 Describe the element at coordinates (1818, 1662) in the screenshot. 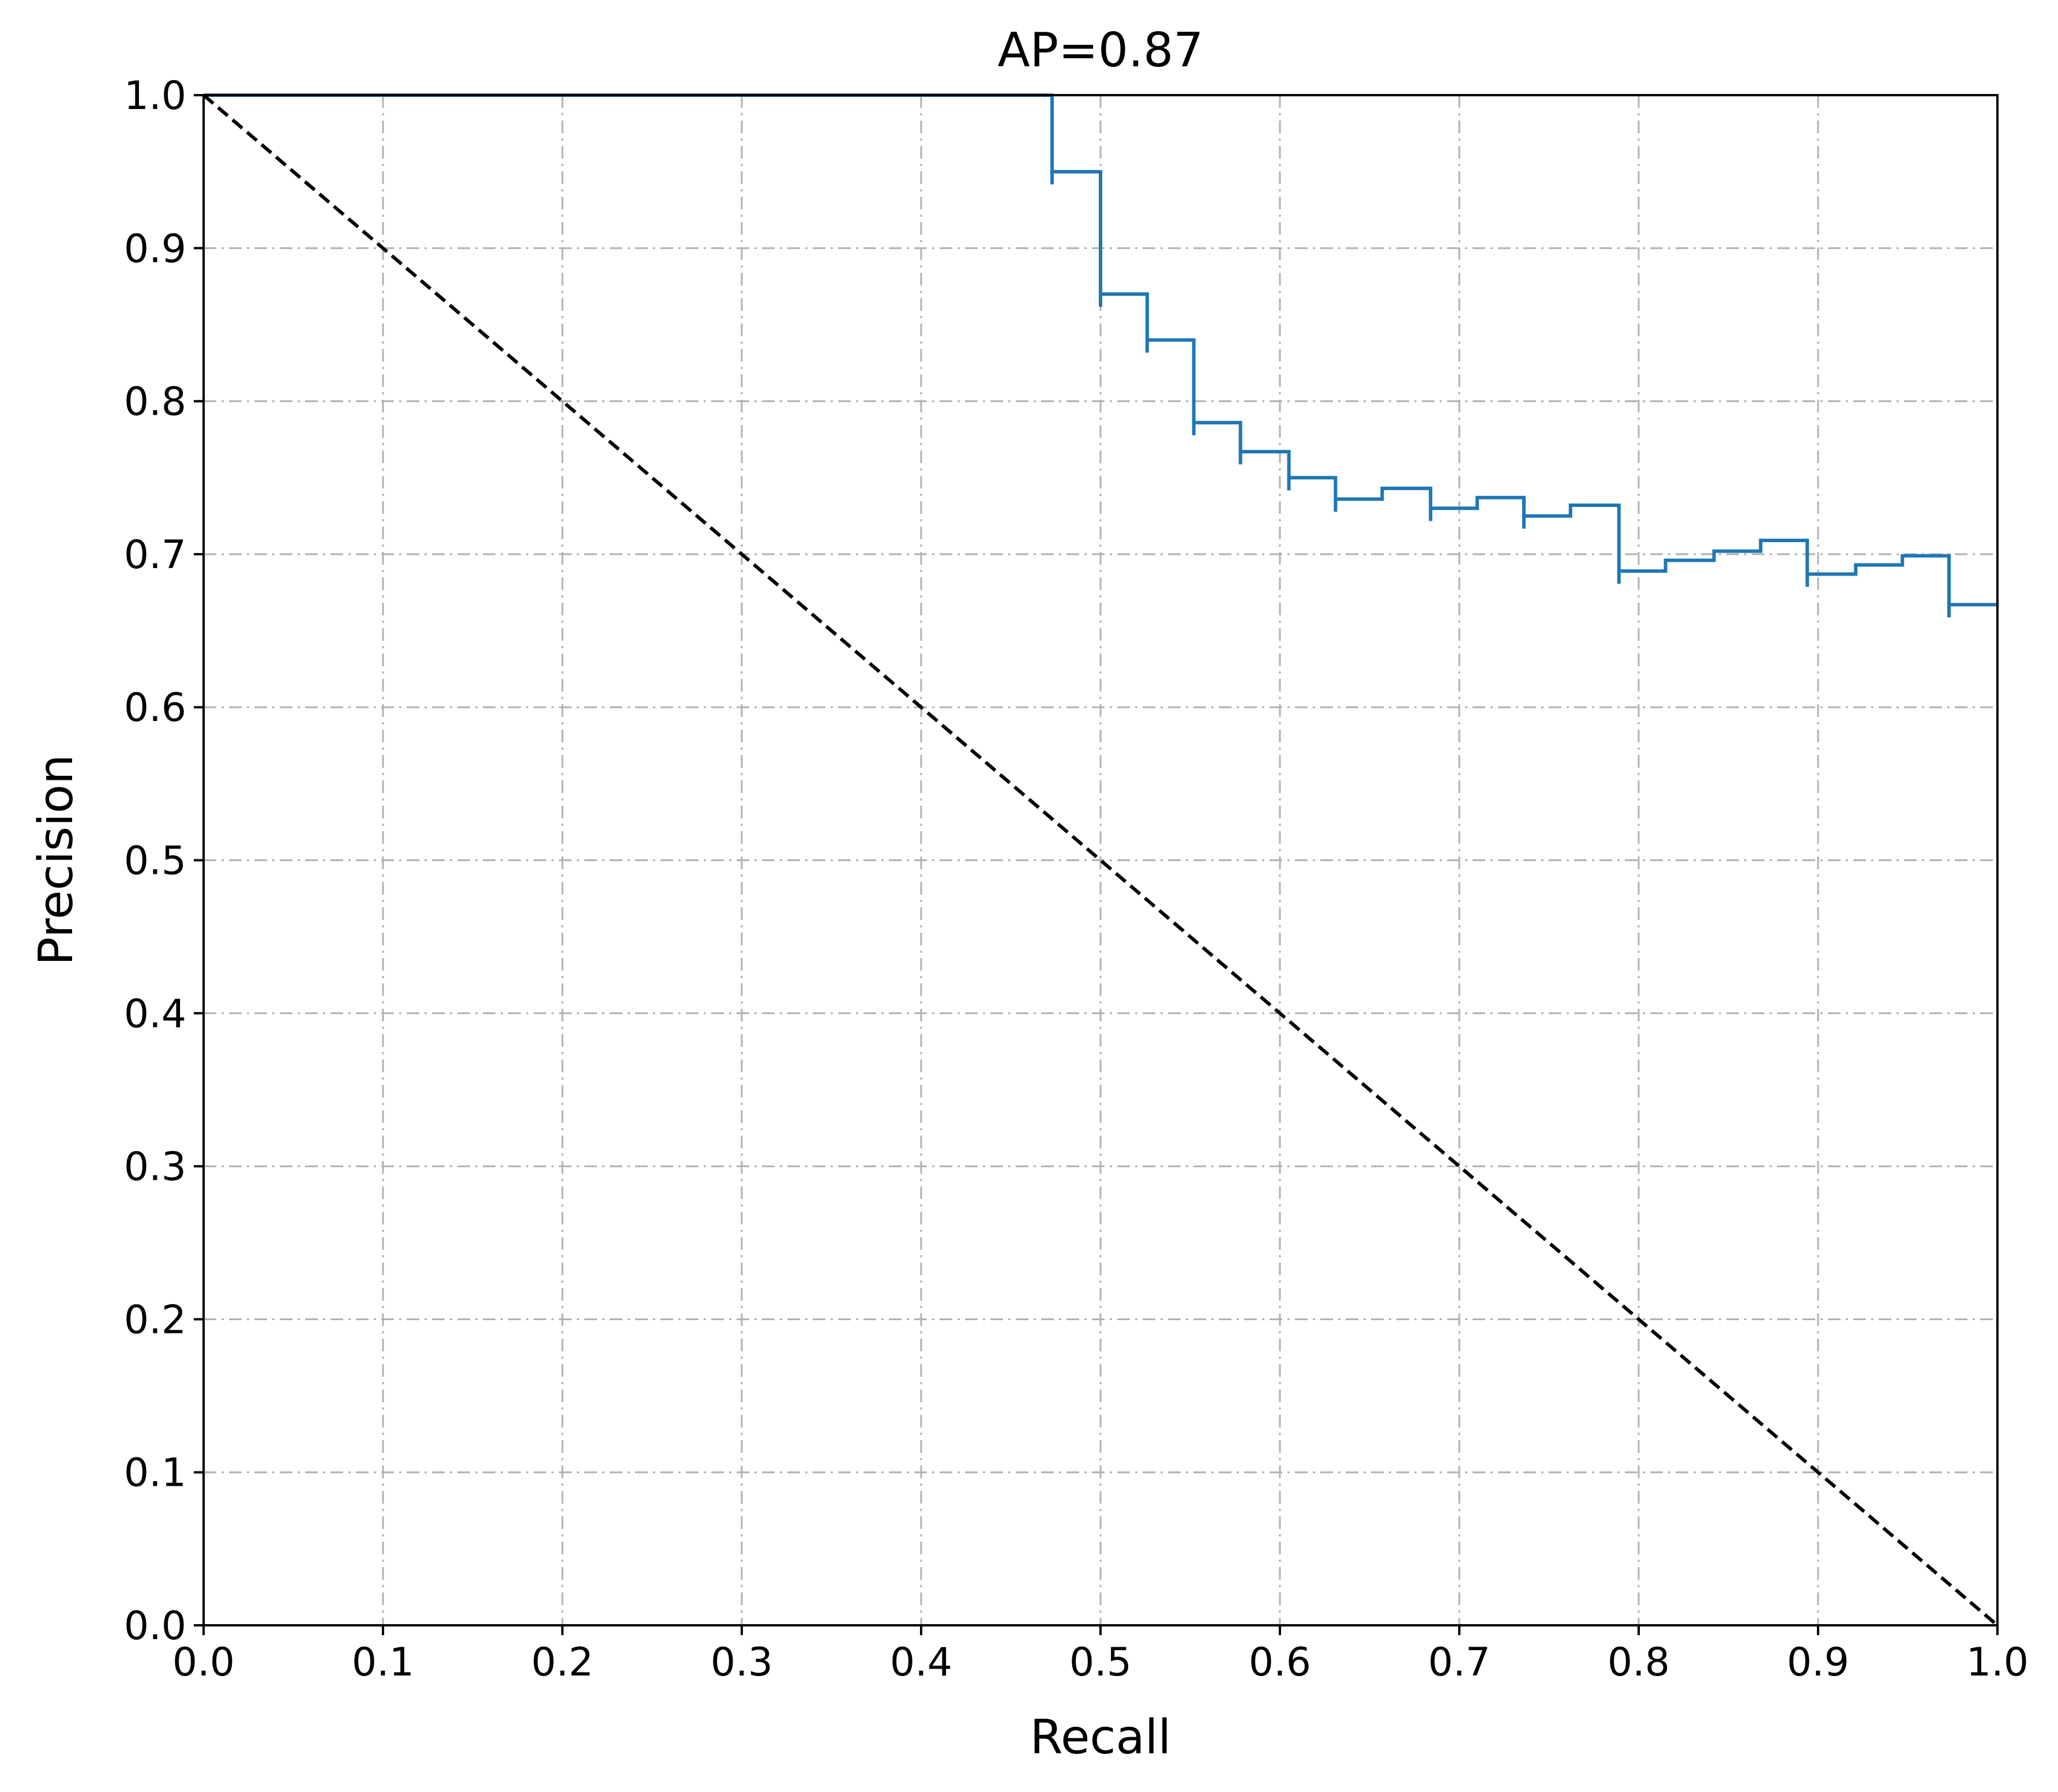

I see `x-tick-label: 0.9` at that location.